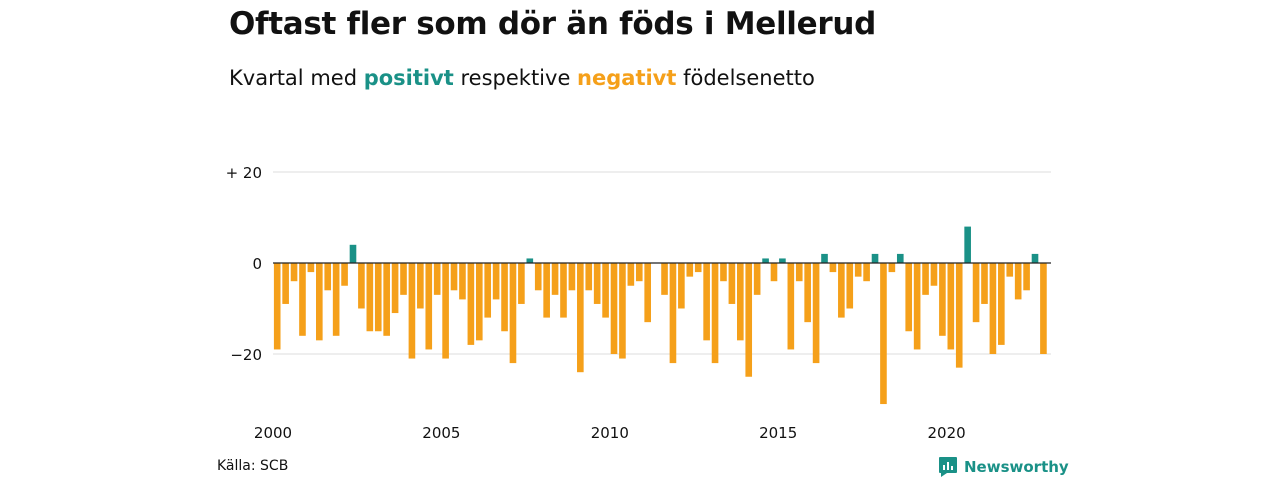 This screenshot has height=480, width=1280. Describe the element at coordinates (948, 467) in the screenshot. I see `newsworthy-logo-icon` at that location.